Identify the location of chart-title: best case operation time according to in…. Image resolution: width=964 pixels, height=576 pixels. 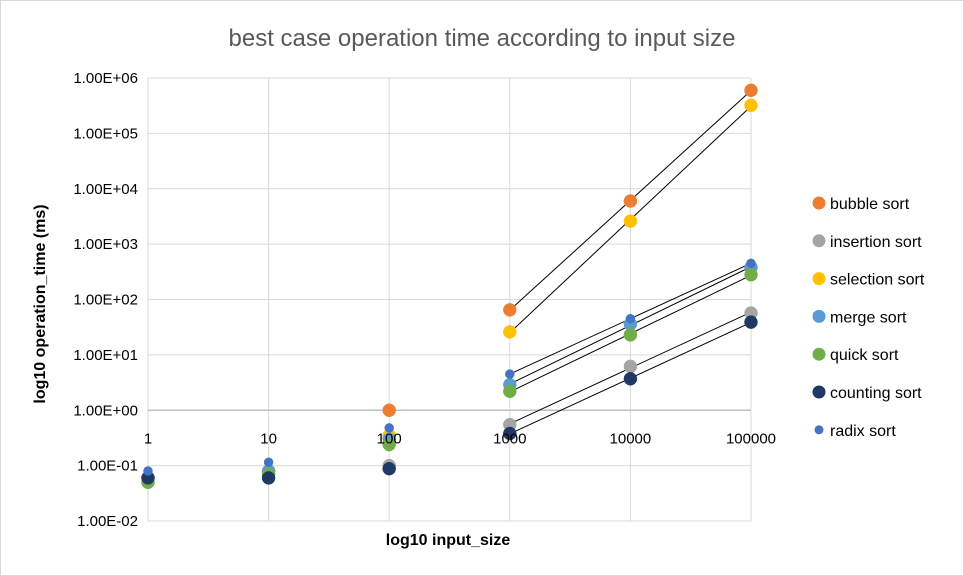
(482, 38).